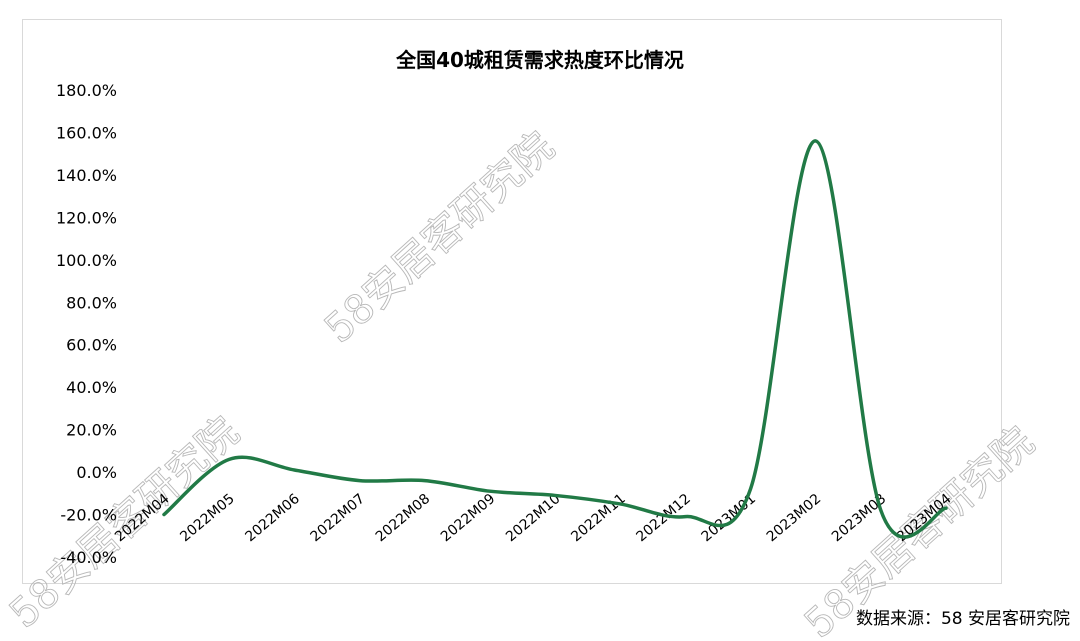 Image resolution: width=1080 pixels, height=641 pixels. What do you see at coordinates (685, 517) in the screenshot?
I see `data-point-2022M12` at bounding box center [685, 517].